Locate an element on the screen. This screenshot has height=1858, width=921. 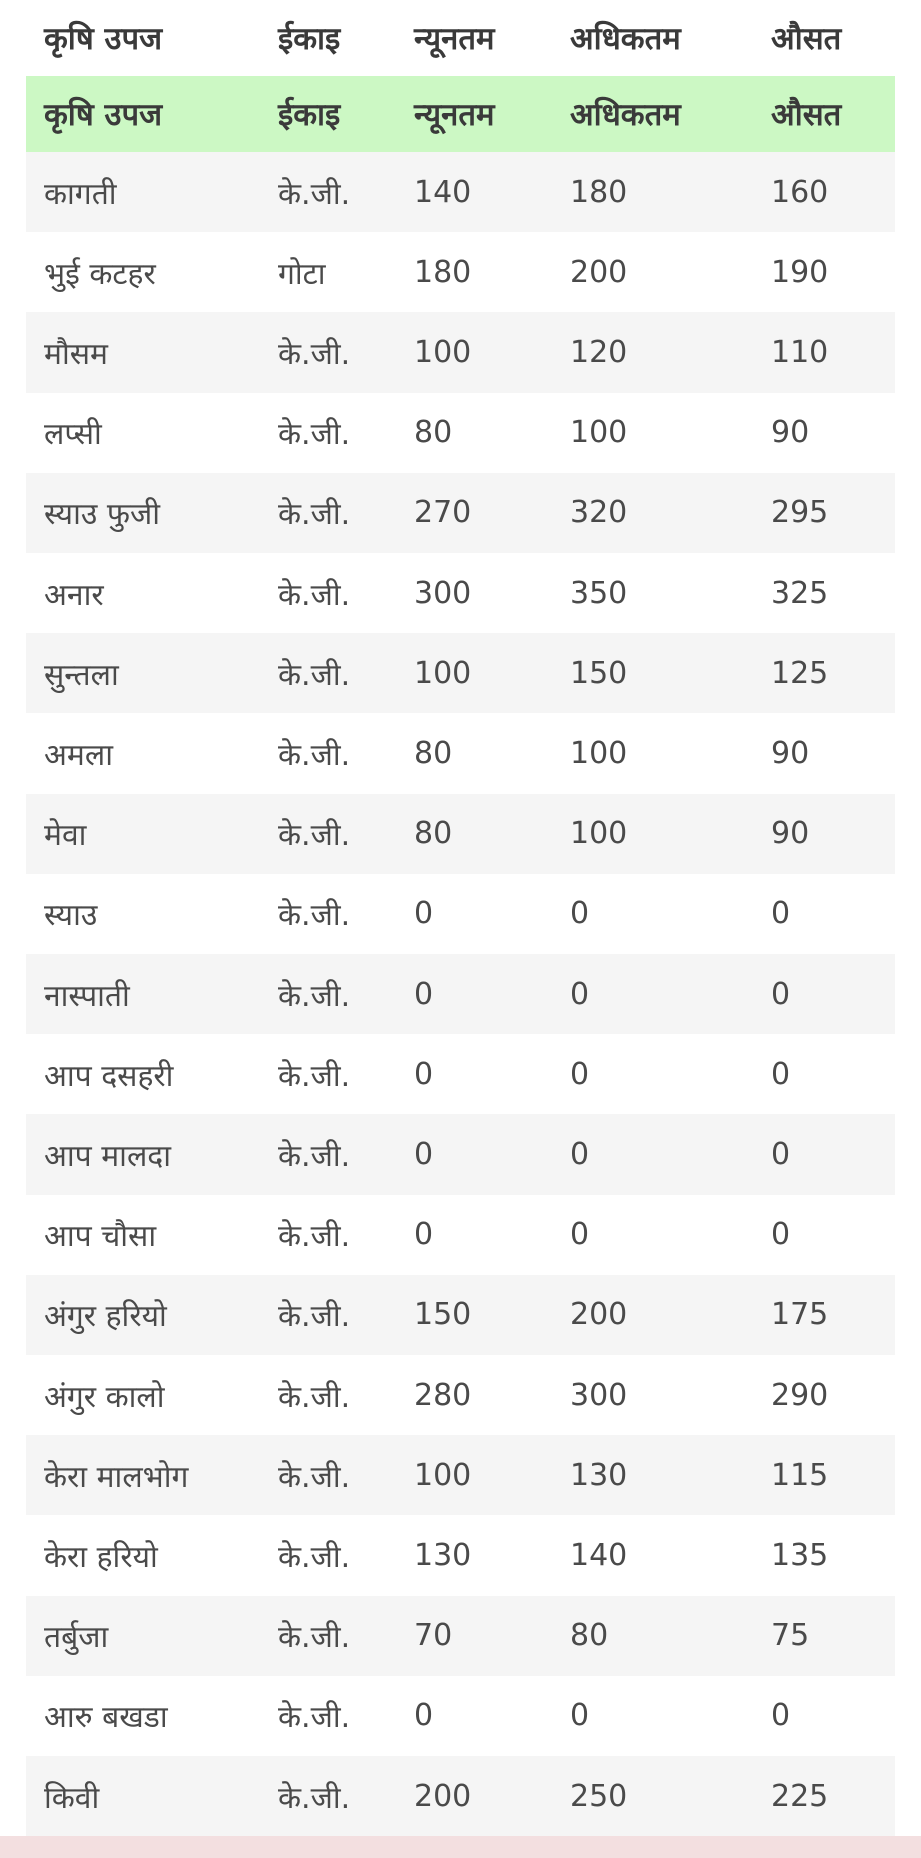
cell-max: 80 is located at coordinates (589, 1636).